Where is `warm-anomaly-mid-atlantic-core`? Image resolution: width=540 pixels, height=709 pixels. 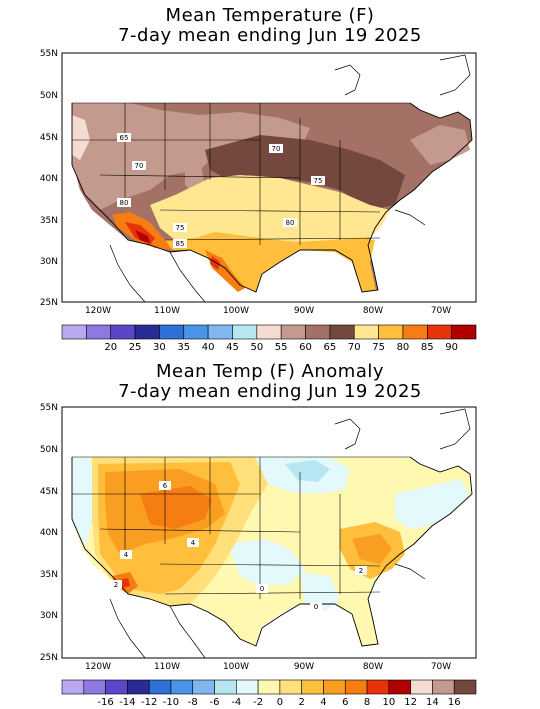 warm-anomaly-mid-atlantic-core is located at coordinates (372, 549).